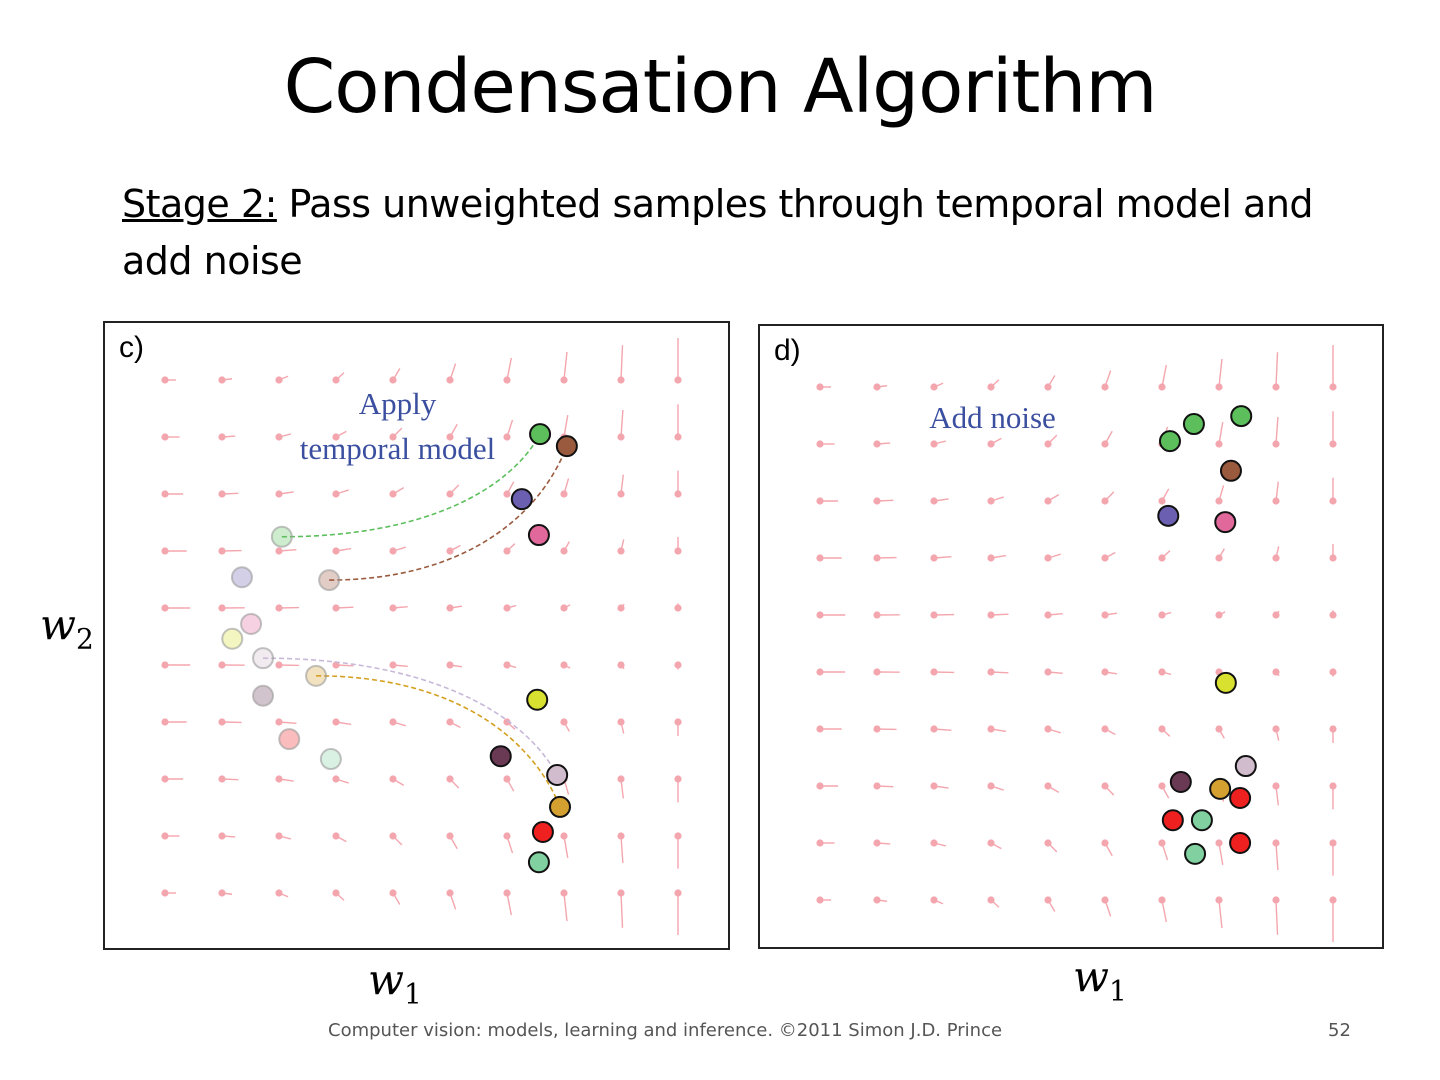 This screenshot has width=1440, height=1080. Describe the element at coordinates (84, 639) in the screenshot. I see `axis-sub: 2` at that location.